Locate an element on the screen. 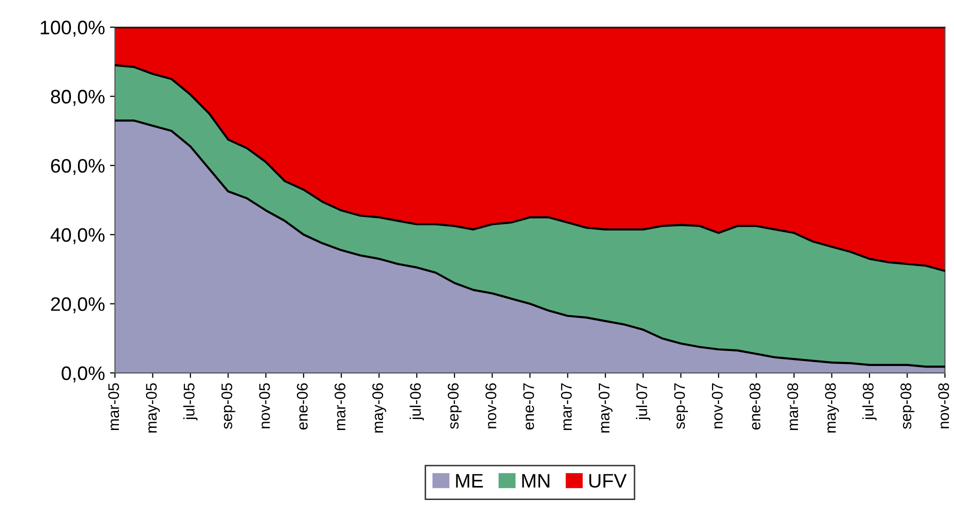 The image size is (954, 523). legend-label: ME is located at coordinates (469, 481).